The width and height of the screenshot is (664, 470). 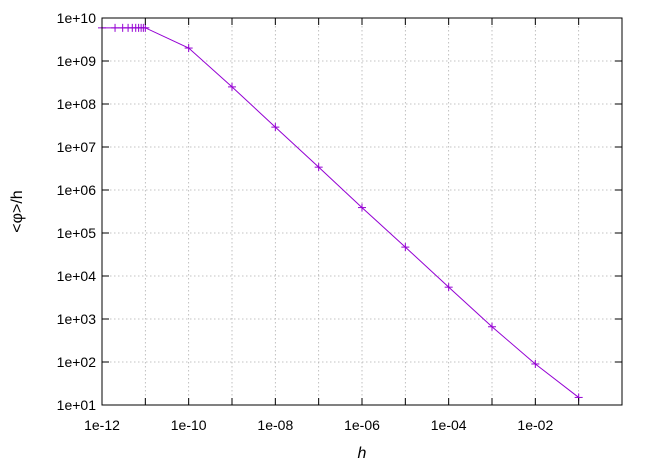 I want to click on y-tick-label: 1e+09, so click(x=77, y=61).